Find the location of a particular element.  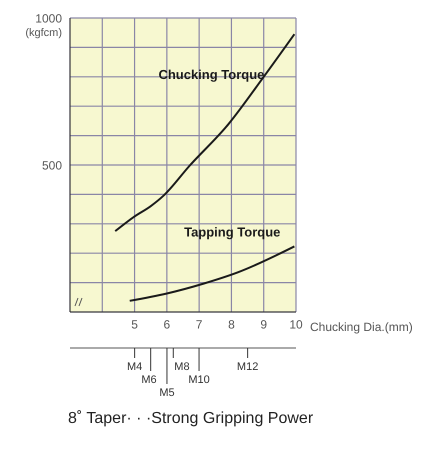

text: M4 is located at coordinates (134, 367).